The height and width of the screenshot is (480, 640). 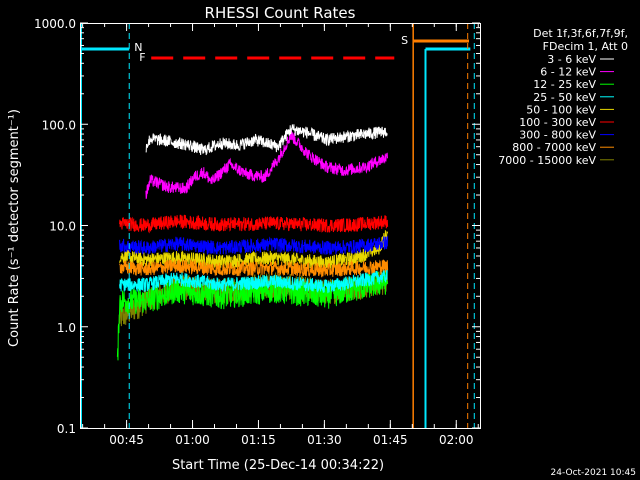 I want to click on x-axis-label: Start Time (25-Dec-14 00:34:22), so click(x=278, y=465).